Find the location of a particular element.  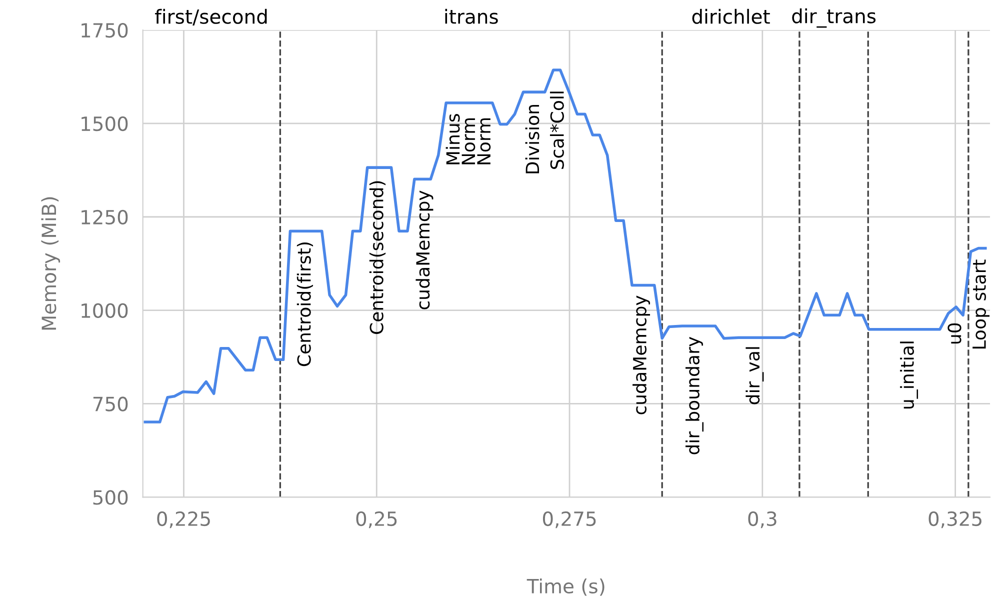

x-axis-title: Time (s) is located at coordinates (565, 587).